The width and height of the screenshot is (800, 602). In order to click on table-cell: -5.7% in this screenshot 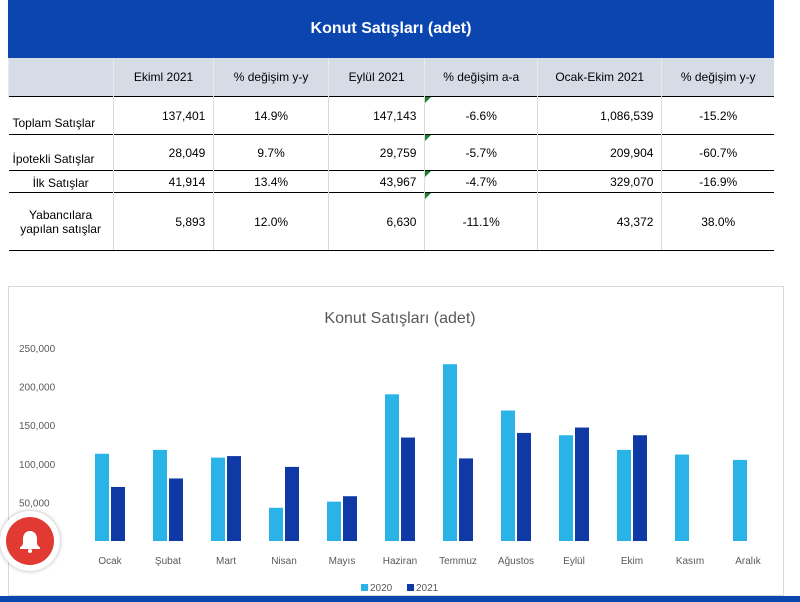, I will do `click(481, 152)`.